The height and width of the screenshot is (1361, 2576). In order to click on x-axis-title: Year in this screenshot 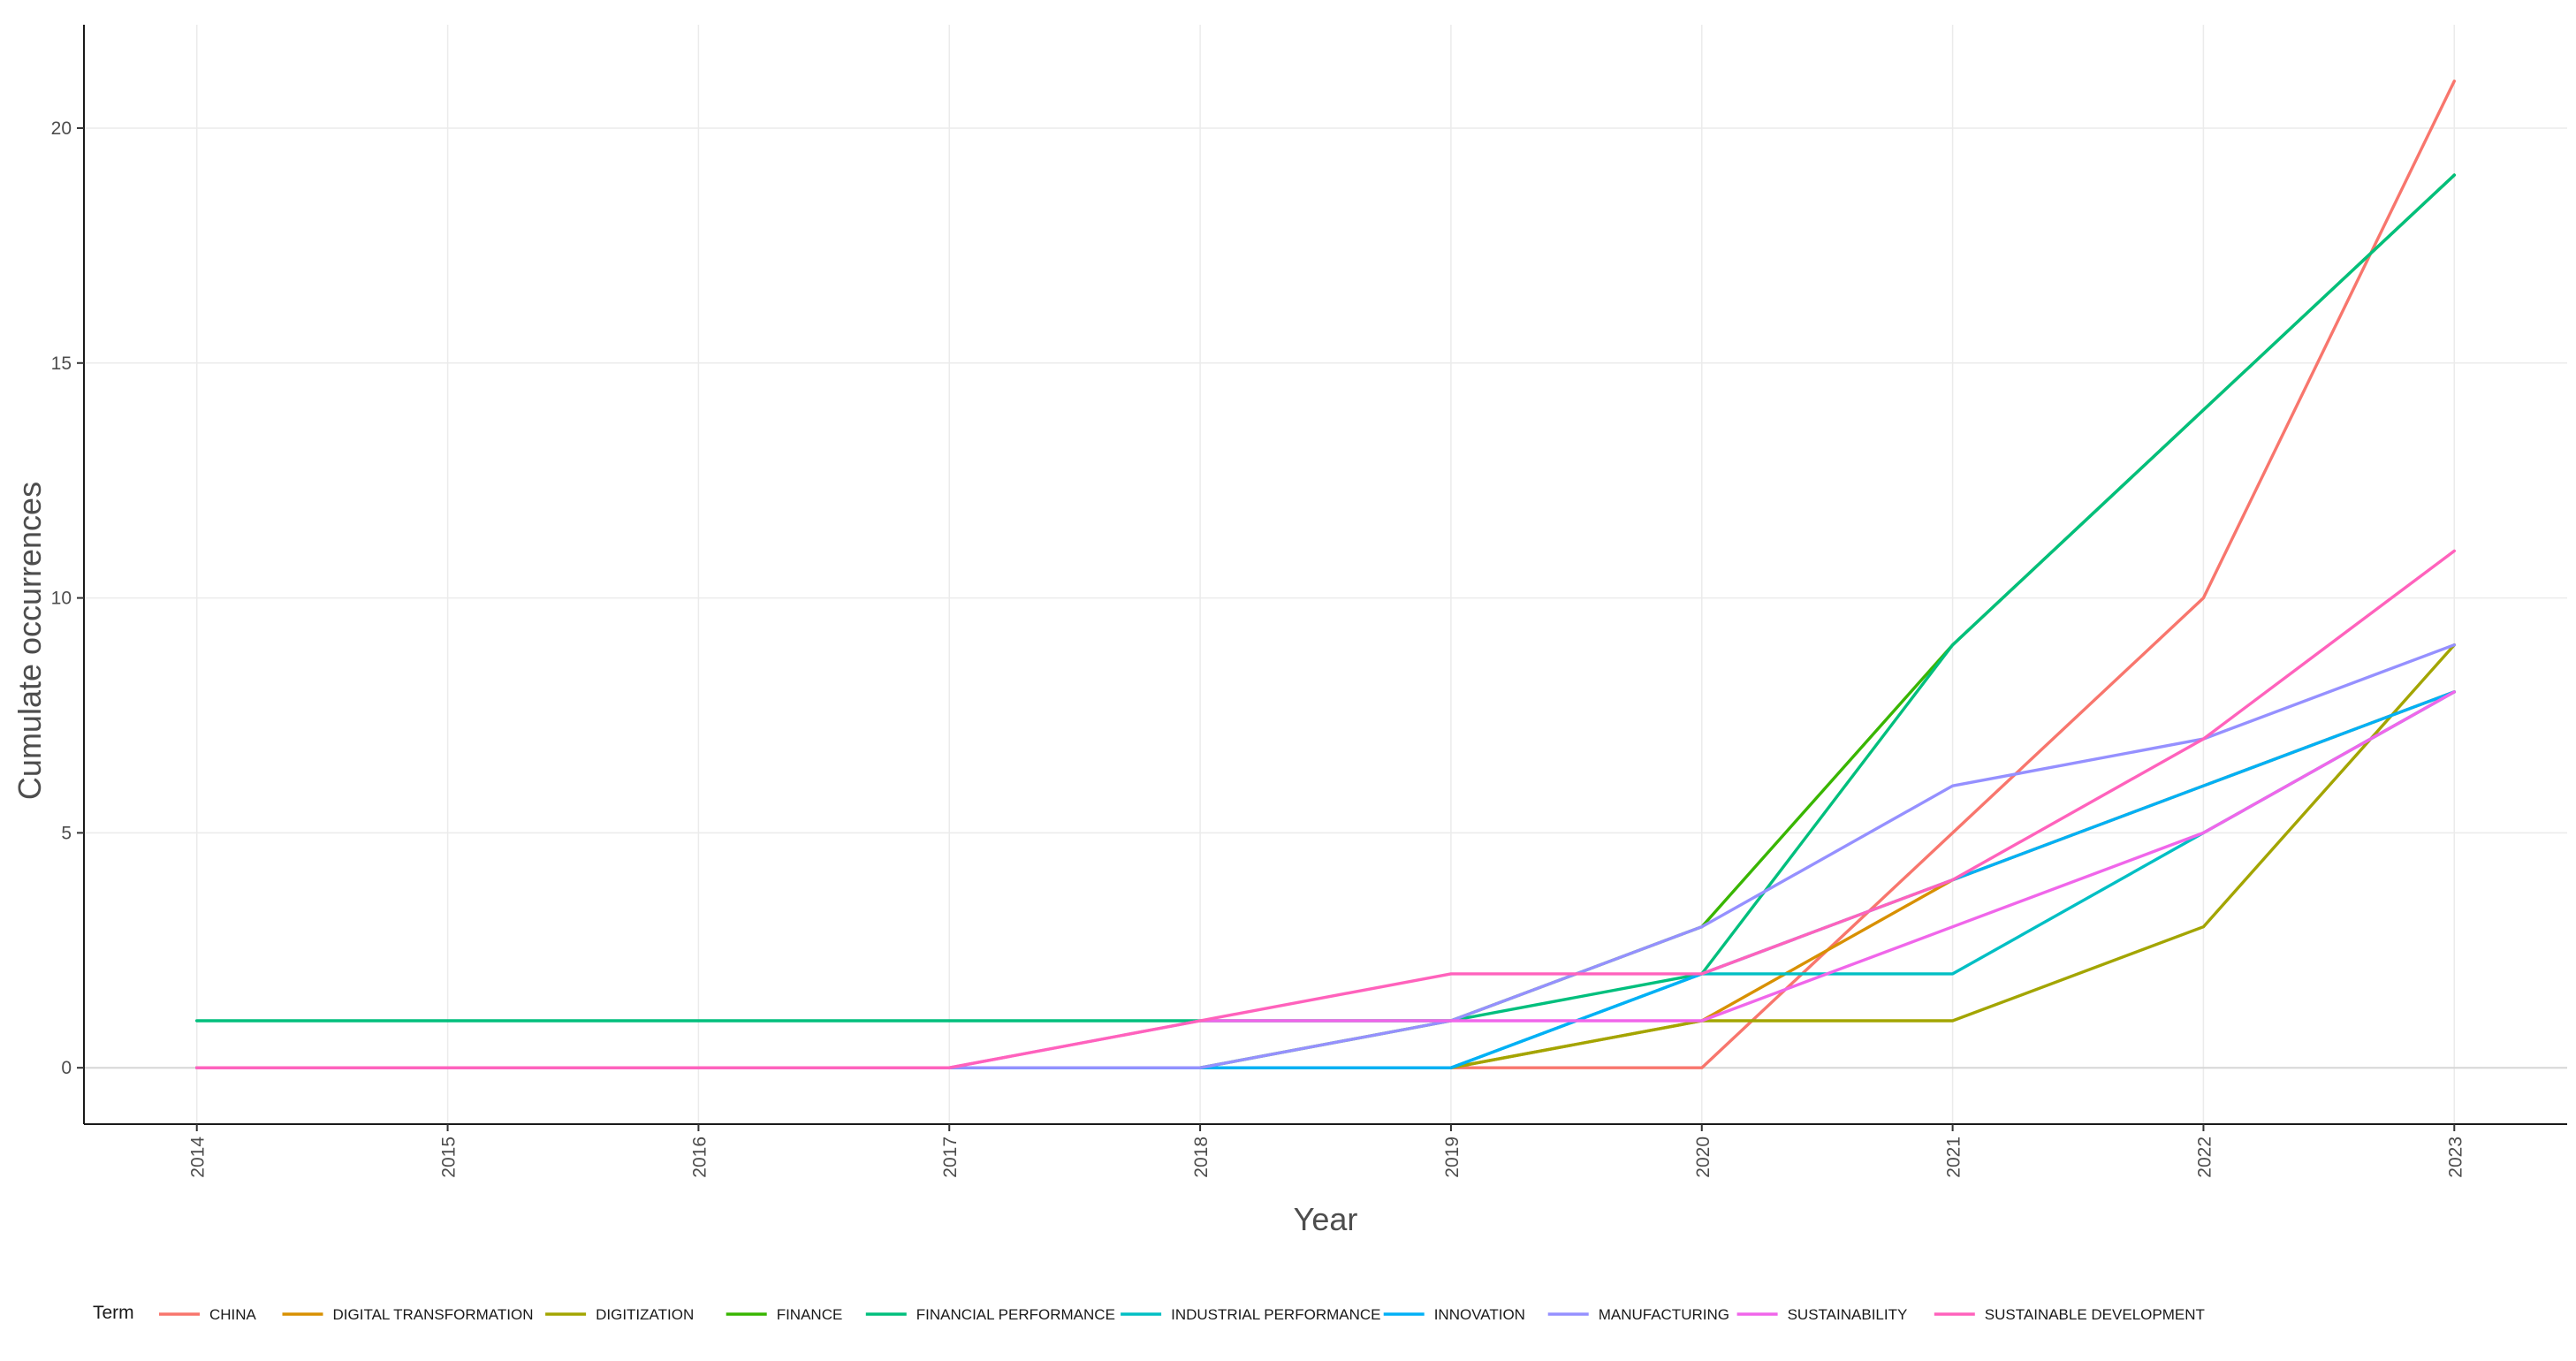, I will do `click(1326, 1219)`.